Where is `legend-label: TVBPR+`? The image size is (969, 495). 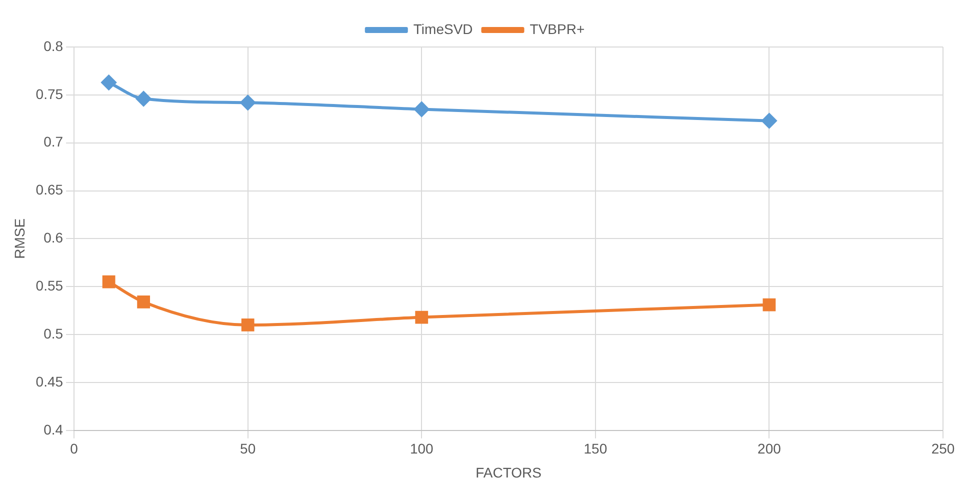
legend-label: TVBPR+ is located at coordinates (557, 28).